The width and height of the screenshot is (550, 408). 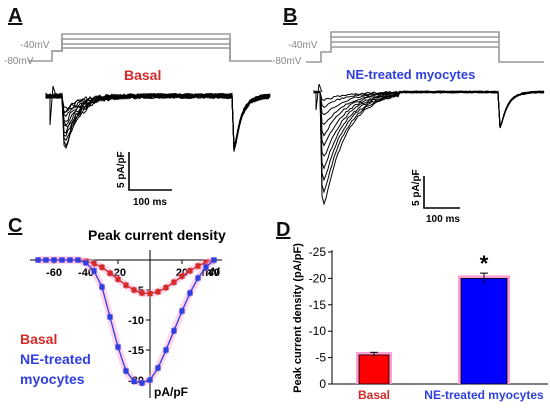 I want to click on y-tick-label: -20, so click(x=318, y=278).